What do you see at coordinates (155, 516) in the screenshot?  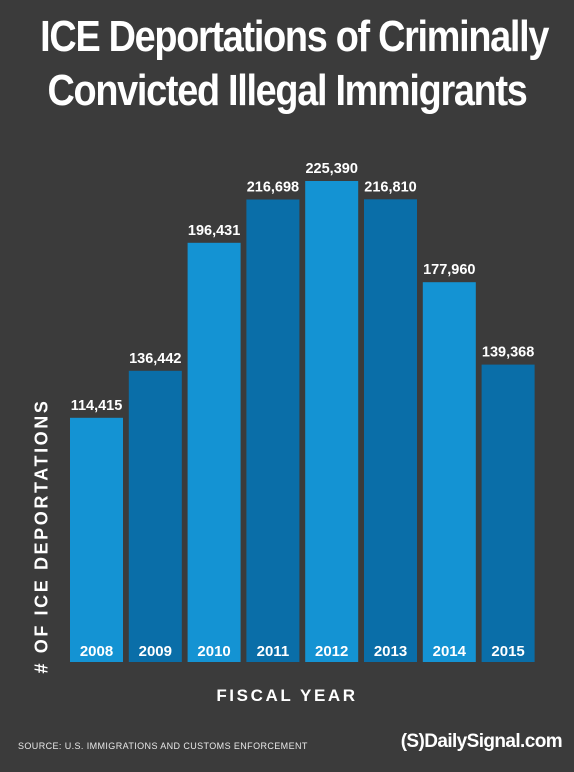 I see `bar-2009` at bounding box center [155, 516].